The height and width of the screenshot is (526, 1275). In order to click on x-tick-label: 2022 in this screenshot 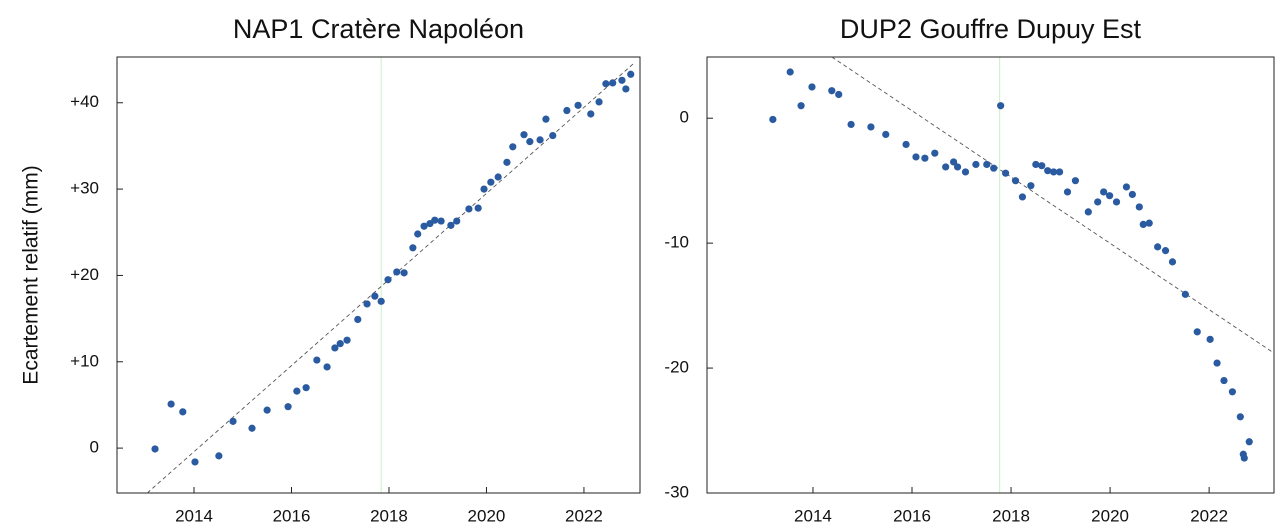, I will do `click(1209, 515)`.